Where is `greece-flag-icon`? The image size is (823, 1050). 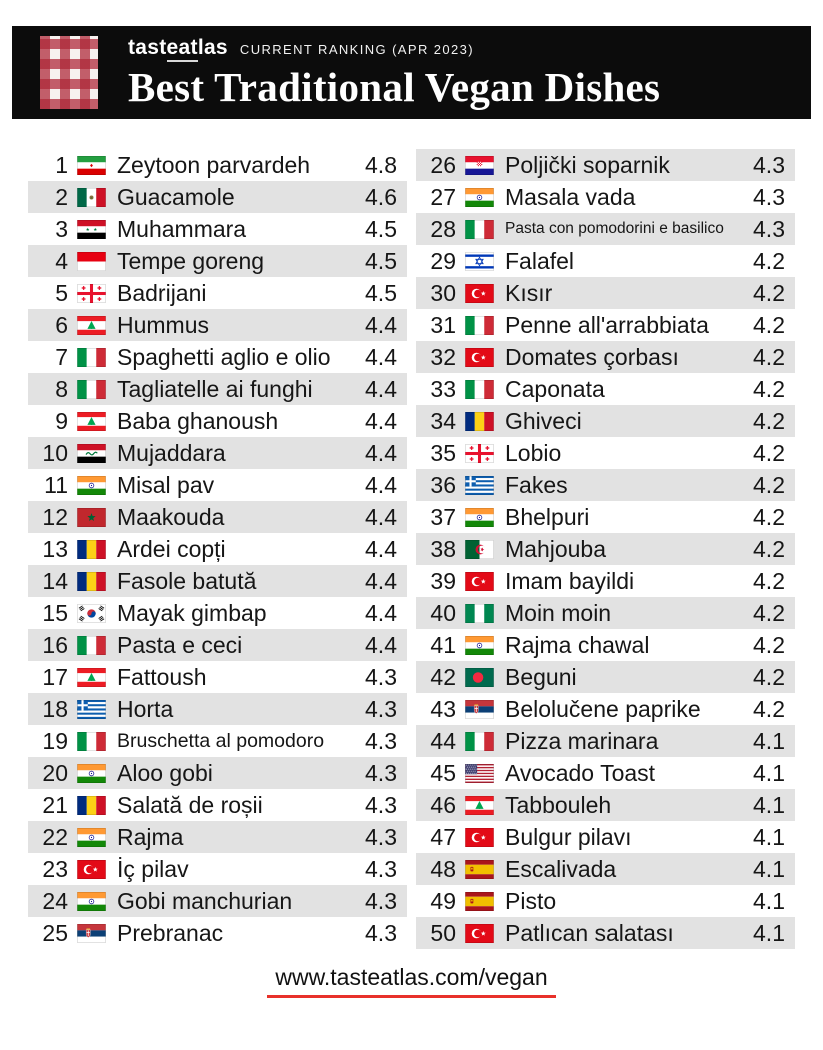 greece-flag-icon is located at coordinates (479, 485).